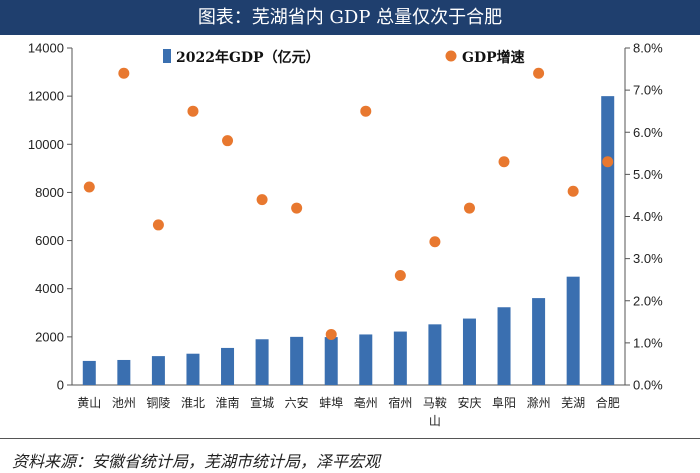  What do you see at coordinates (46, 48) in the screenshot?
I see `left-tick-label: 14000` at bounding box center [46, 48].